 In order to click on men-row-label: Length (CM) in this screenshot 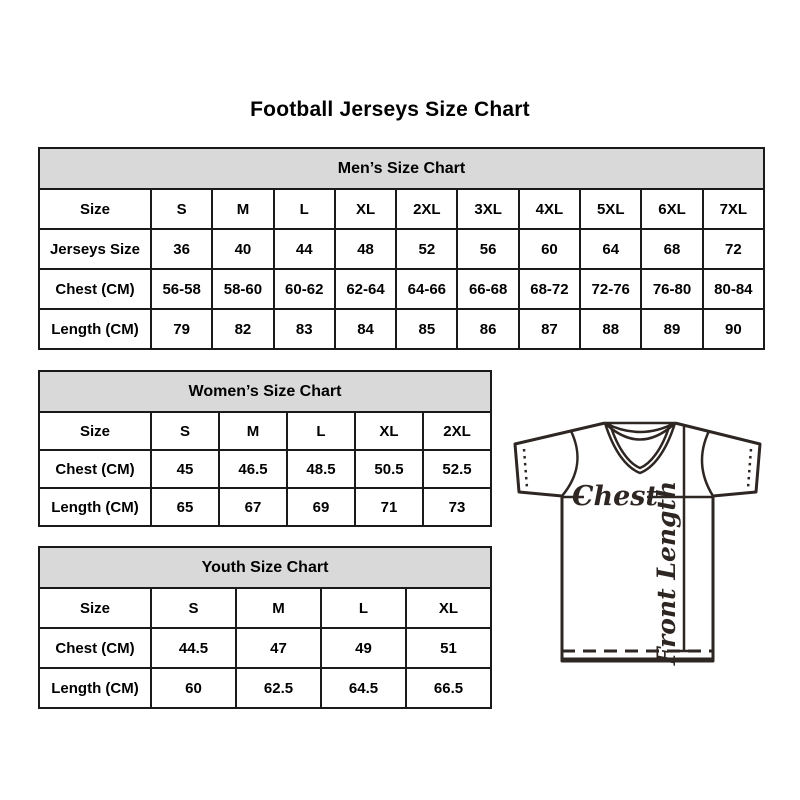, I will do `click(95, 329)`.